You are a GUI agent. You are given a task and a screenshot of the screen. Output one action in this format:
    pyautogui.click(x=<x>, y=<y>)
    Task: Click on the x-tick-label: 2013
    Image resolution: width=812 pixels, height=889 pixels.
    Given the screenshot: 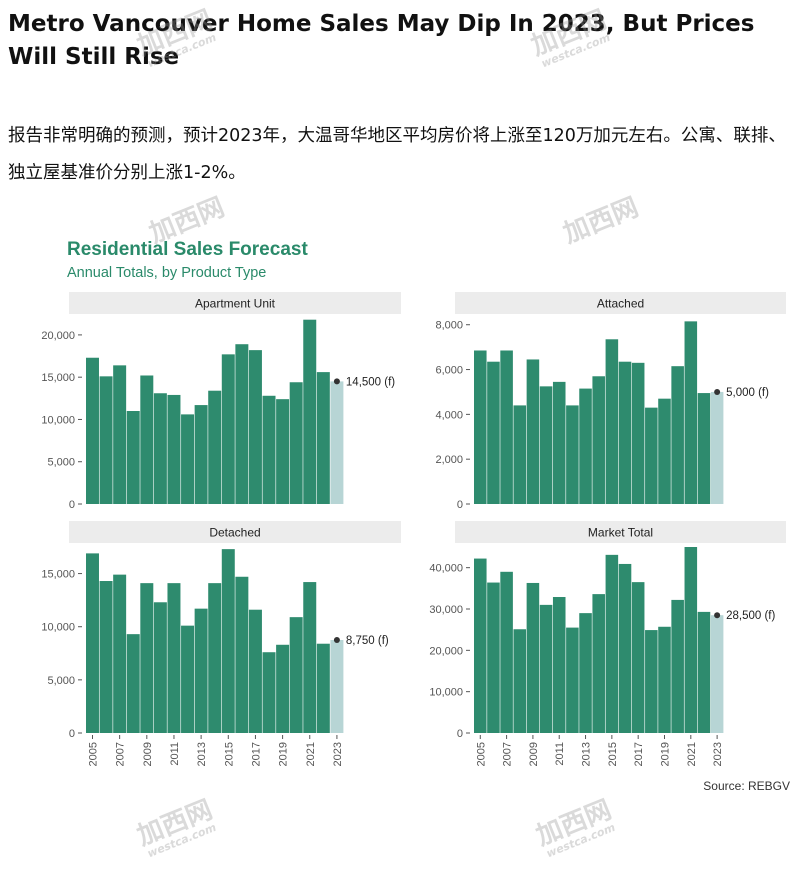 What is the action you would take?
    pyautogui.click(x=202, y=754)
    